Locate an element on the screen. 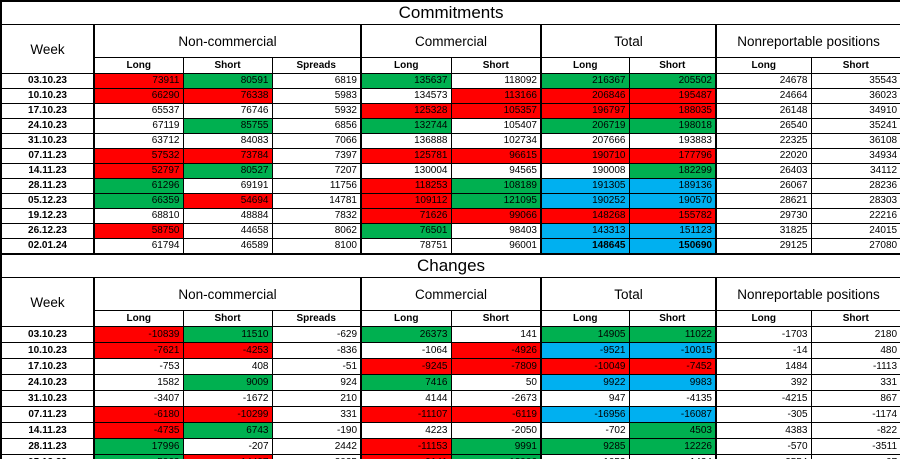  cell-comm-long: 125781 is located at coordinates (406, 156).